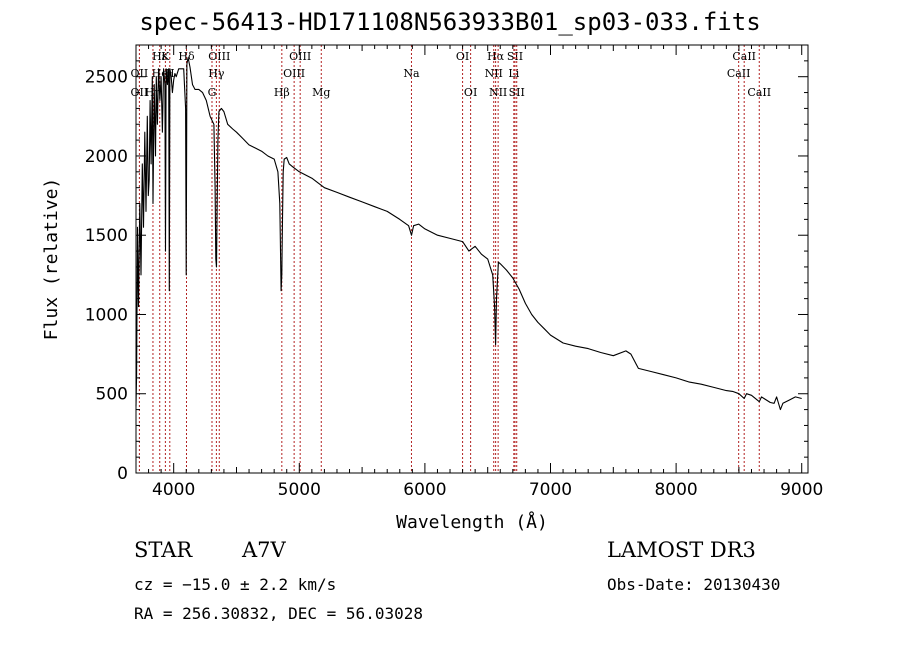  Describe the element at coordinates (513, 73) in the screenshot. I see `line-marker-label-16: Li` at that location.